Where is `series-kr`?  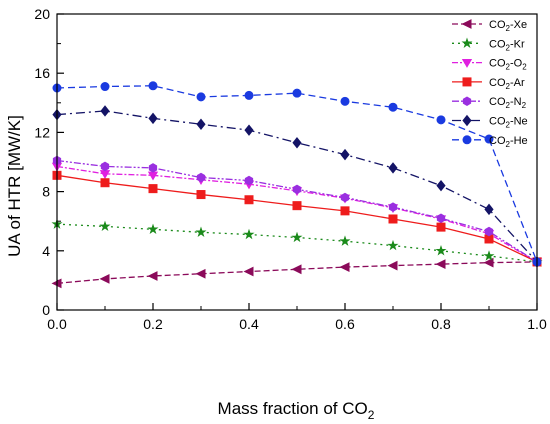 series-kr is located at coordinates (297, 242).